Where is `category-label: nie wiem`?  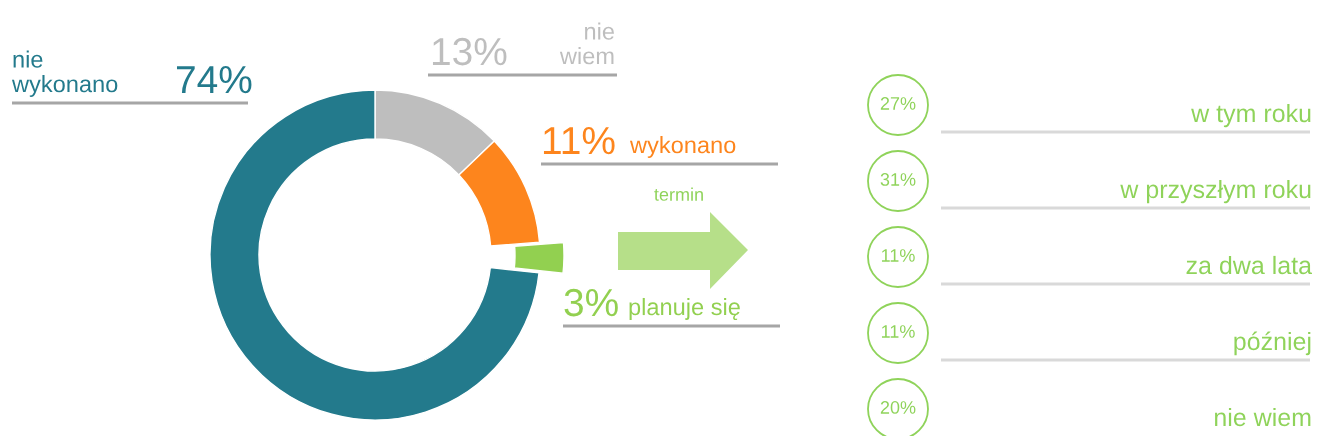
category-label: nie wiem is located at coordinates (1263, 417).